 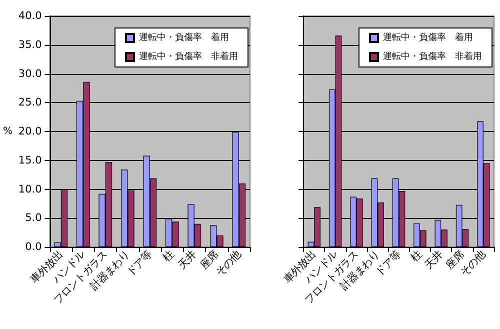 What do you see at coordinates (30, 132) in the screenshot?
I see `y-tick-label: 20.0` at bounding box center [30, 132].